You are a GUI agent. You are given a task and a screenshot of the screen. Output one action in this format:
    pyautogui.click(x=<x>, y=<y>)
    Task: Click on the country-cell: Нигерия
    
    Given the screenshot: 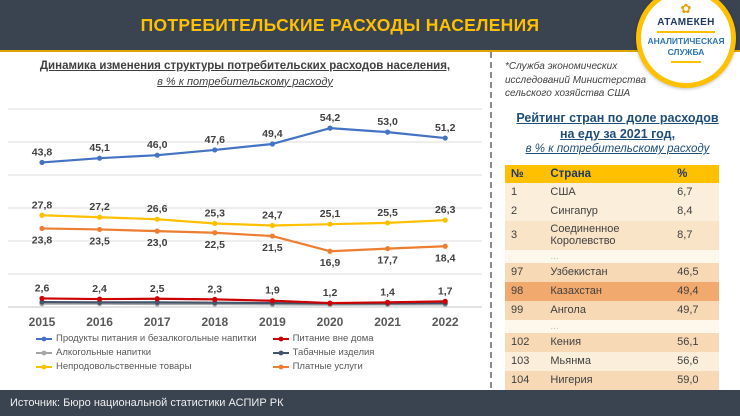 What is the action you would take?
    pyautogui.click(x=608, y=380)
    